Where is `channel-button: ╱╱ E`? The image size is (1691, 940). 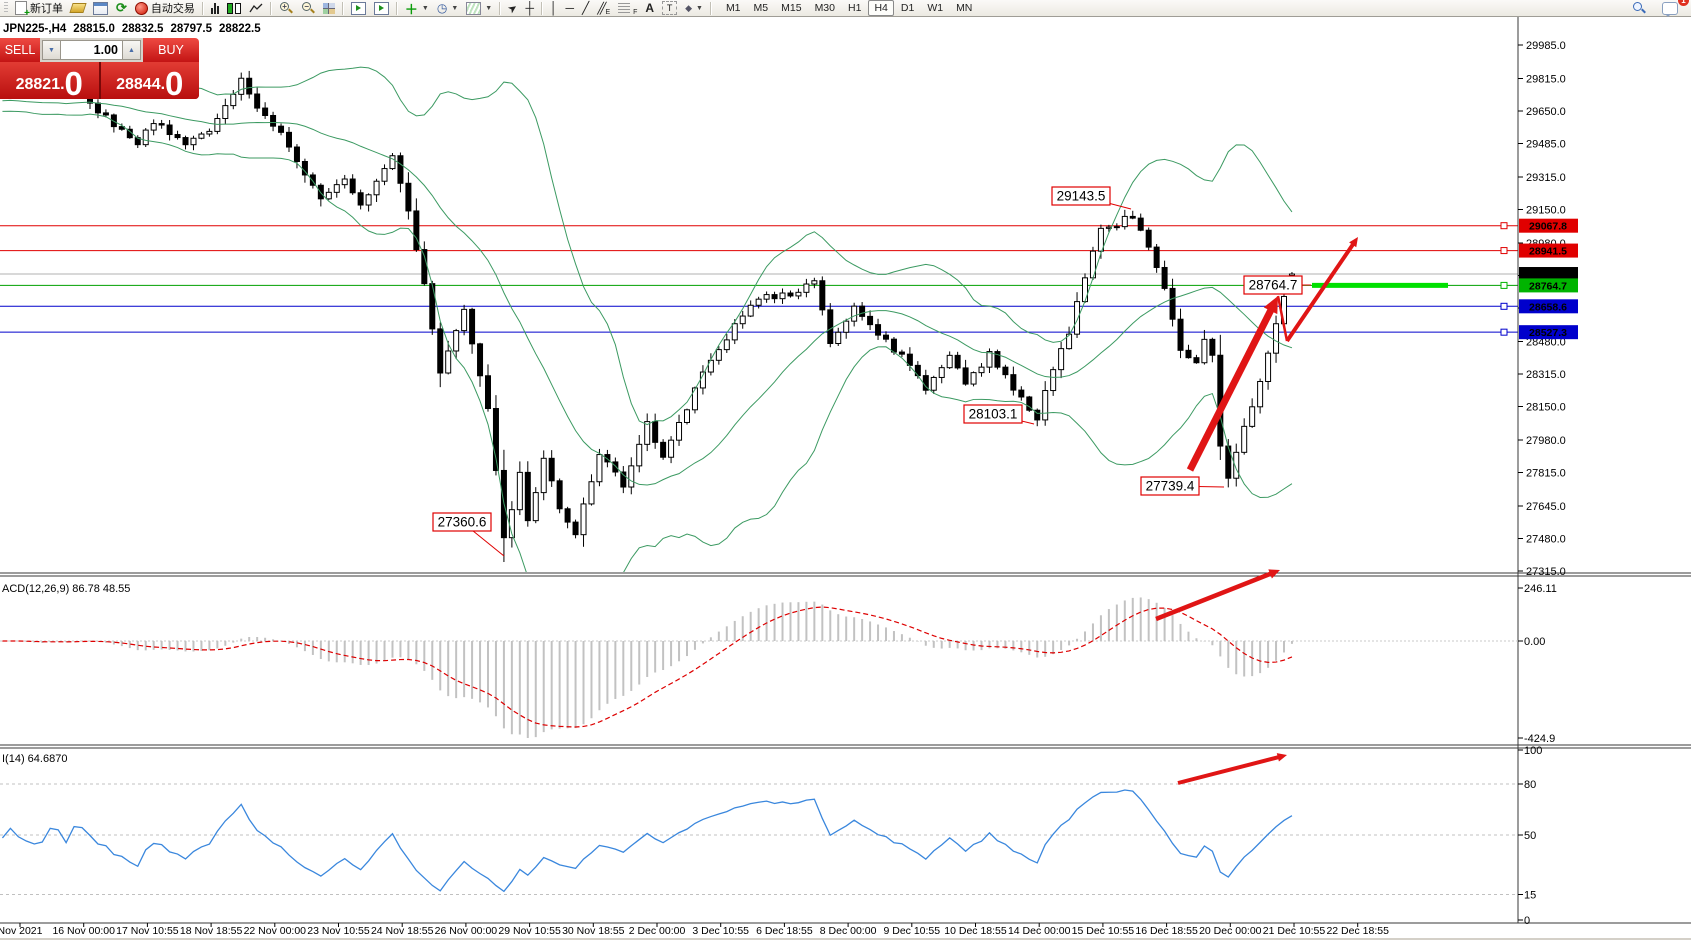
channel-button: ╱╱ E is located at coordinates (603, 8).